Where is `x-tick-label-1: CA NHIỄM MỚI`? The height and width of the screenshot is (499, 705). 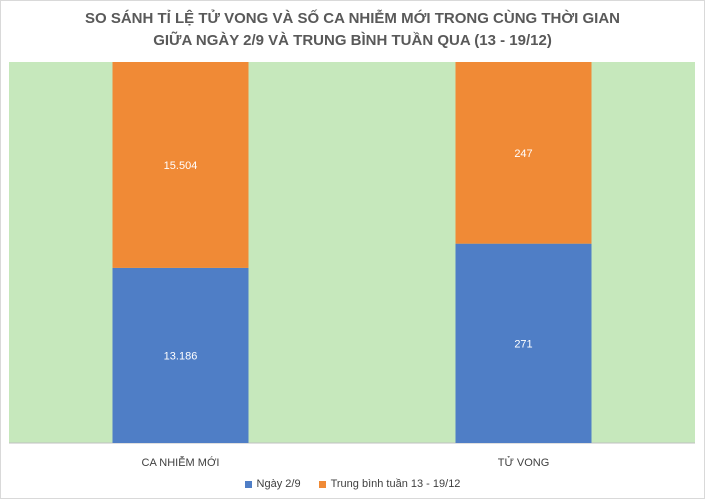
x-tick-label-1: CA NHIỄM MỚI is located at coordinates (181, 462).